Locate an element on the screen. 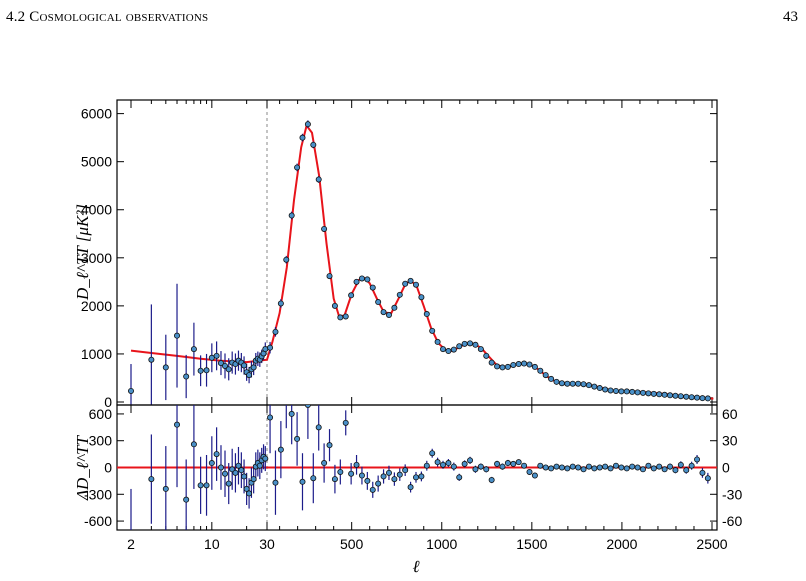 This screenshot has height=581, width=806. y-tick-label: 4000 is located at coordinates (96, 210).